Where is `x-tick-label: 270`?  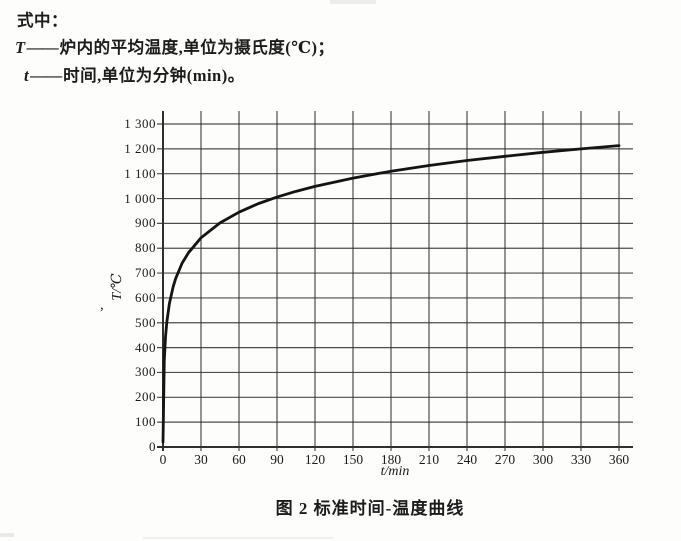
x-tick-label: 270 is located at coordinates (505, 459).